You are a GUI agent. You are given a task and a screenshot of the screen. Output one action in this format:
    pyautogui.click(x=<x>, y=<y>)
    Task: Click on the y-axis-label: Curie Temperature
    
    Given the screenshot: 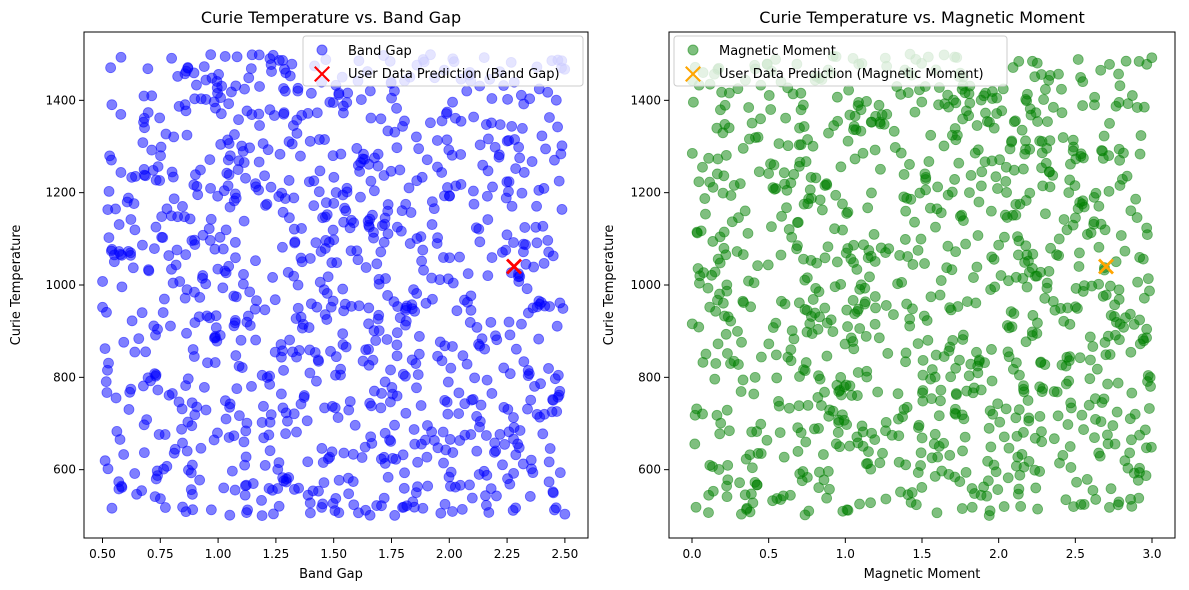 What is the action you would take?
    pyautogui.click(x=16, y=285)
    